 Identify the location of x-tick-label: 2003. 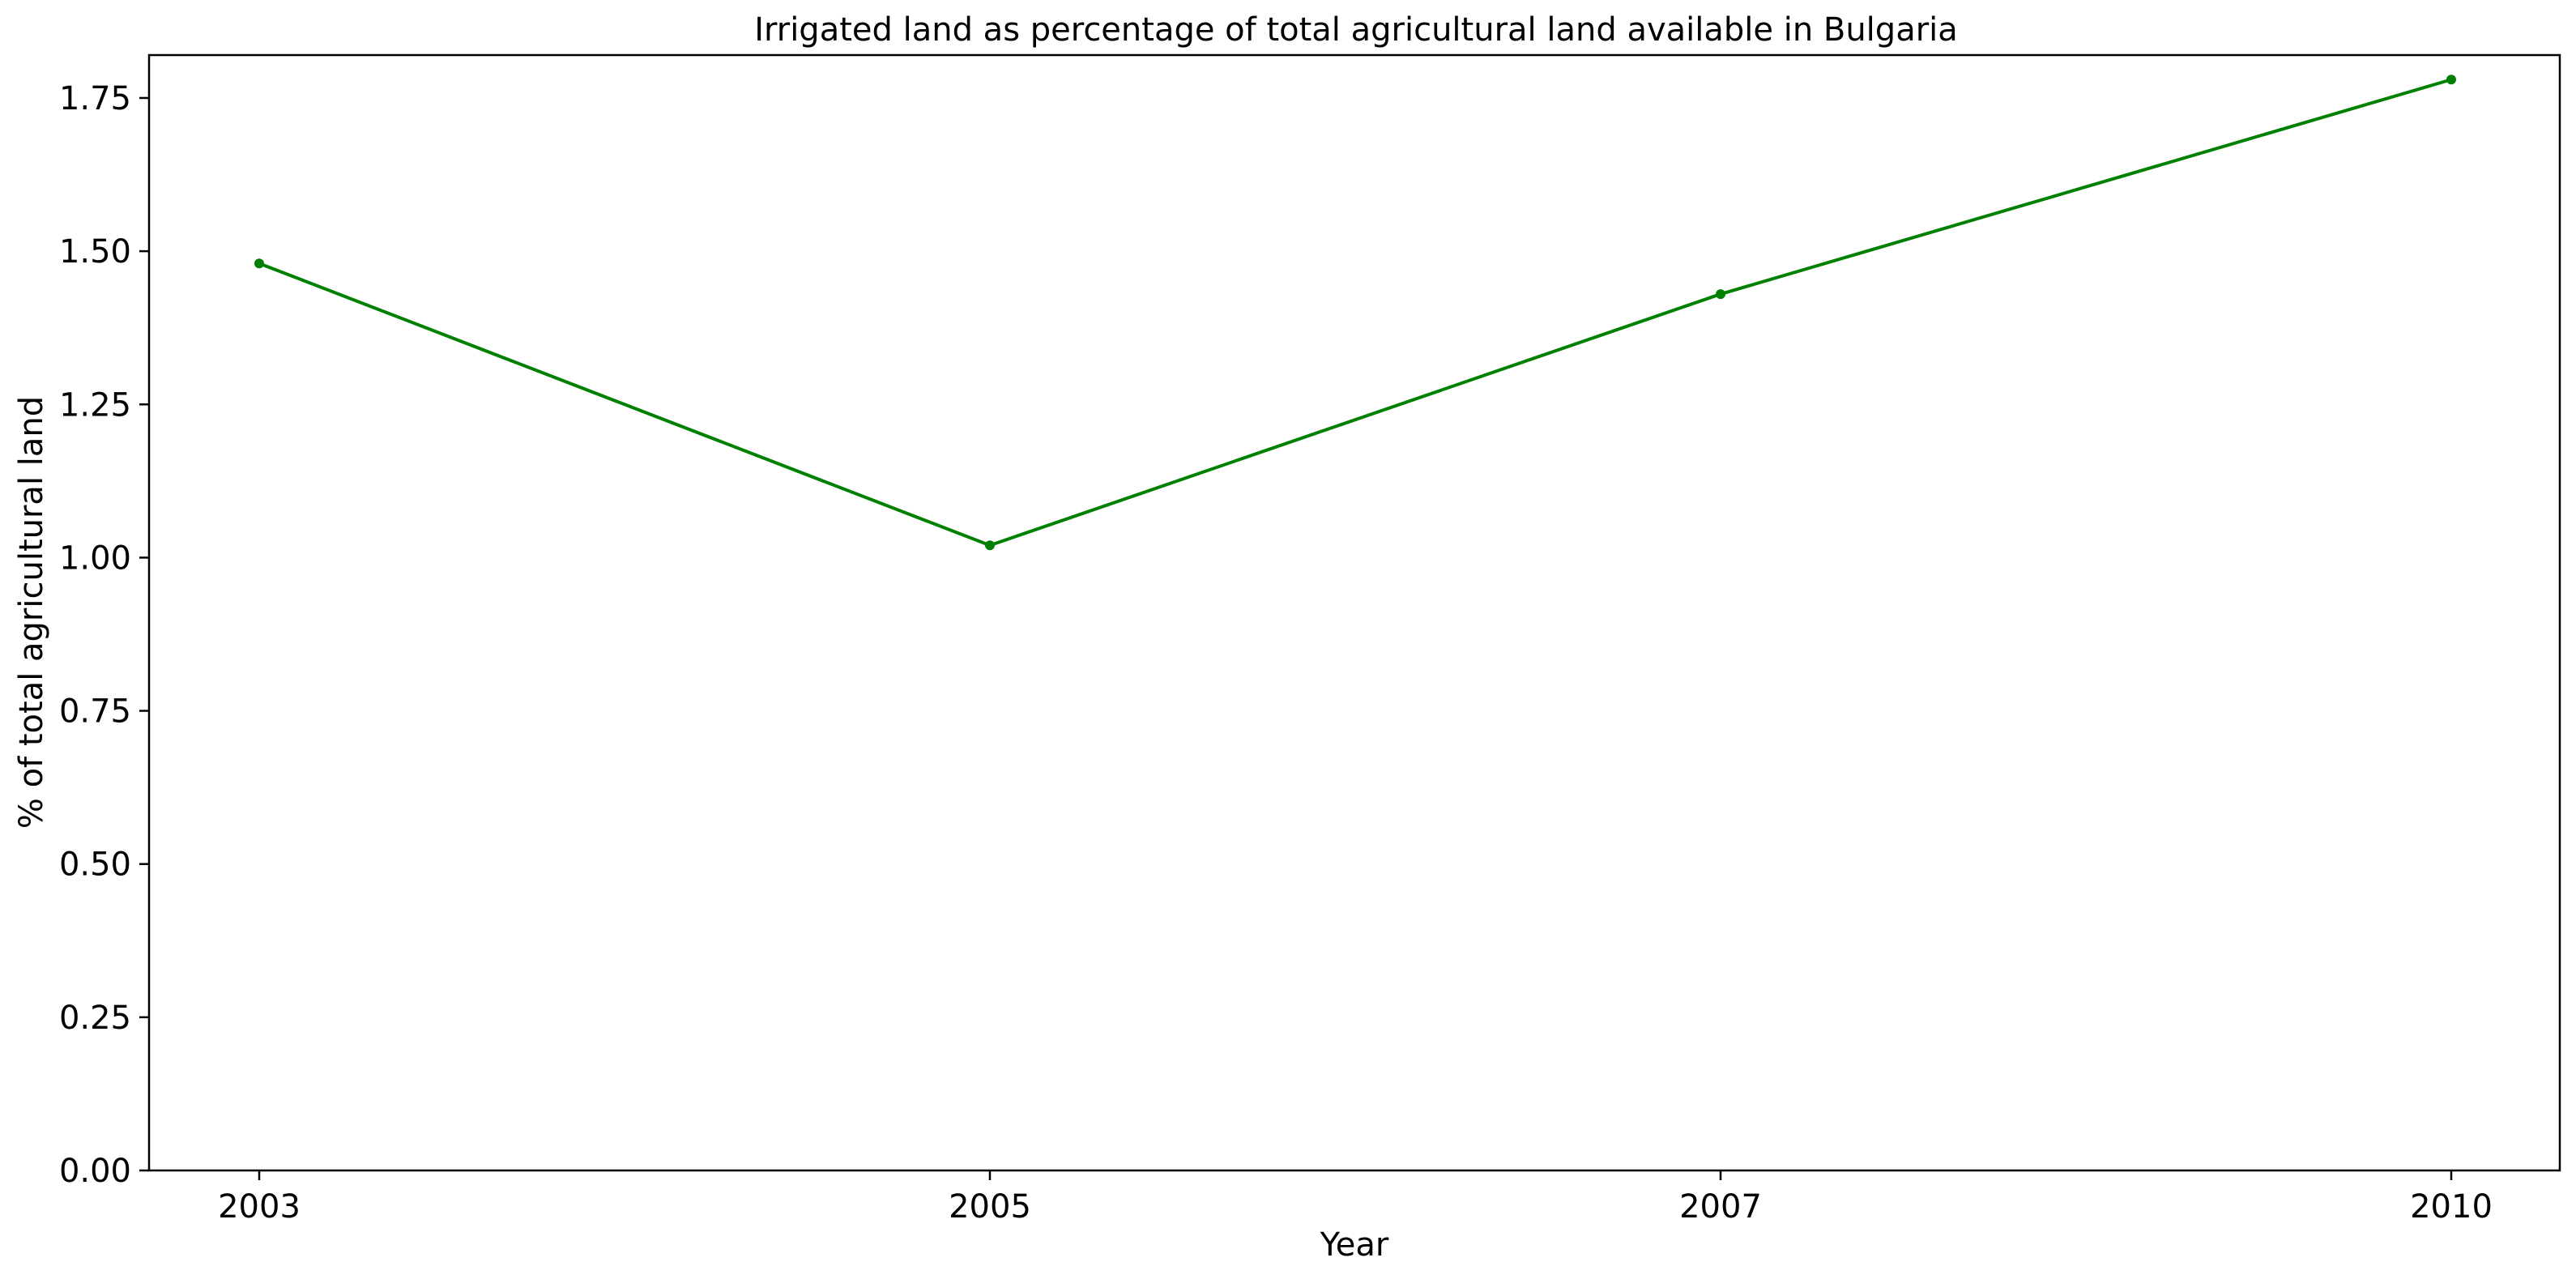
(260, 1207).